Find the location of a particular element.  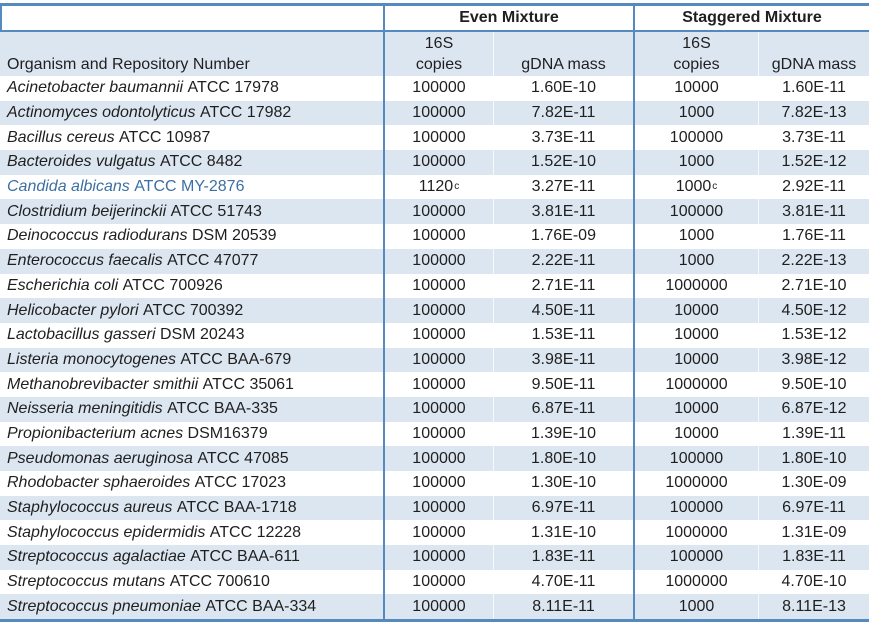

staggered-gdna-mass-value: 8.11E-13 is located at coordinates (813, 607).